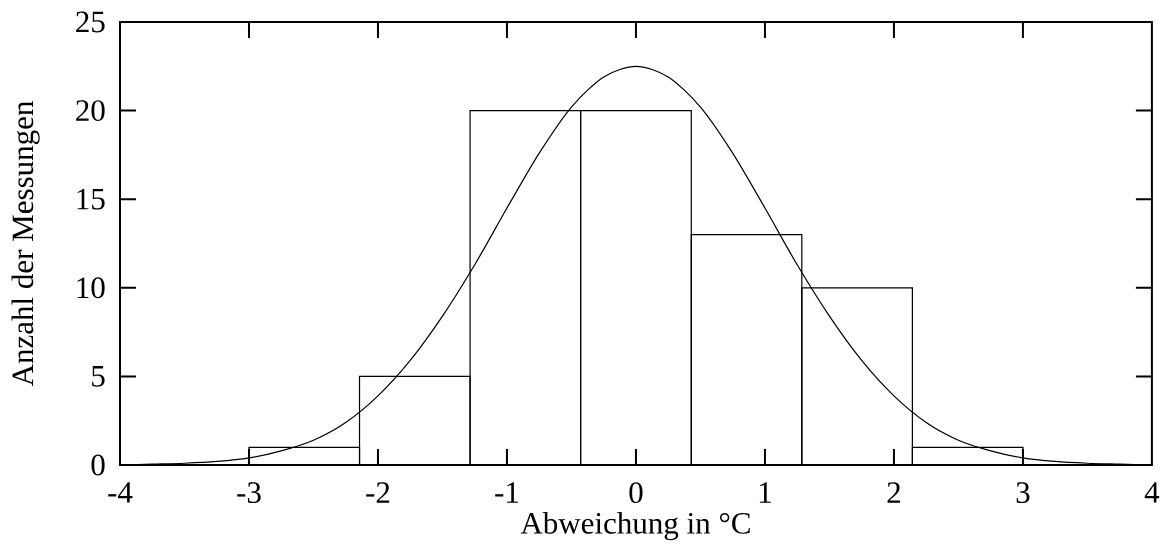 Image resolution: width=1165 pixels, height=547 pixels. Describe the element at coordinates (249, 493) in the screenshot. I see `x-tick-label: -3` at that location.